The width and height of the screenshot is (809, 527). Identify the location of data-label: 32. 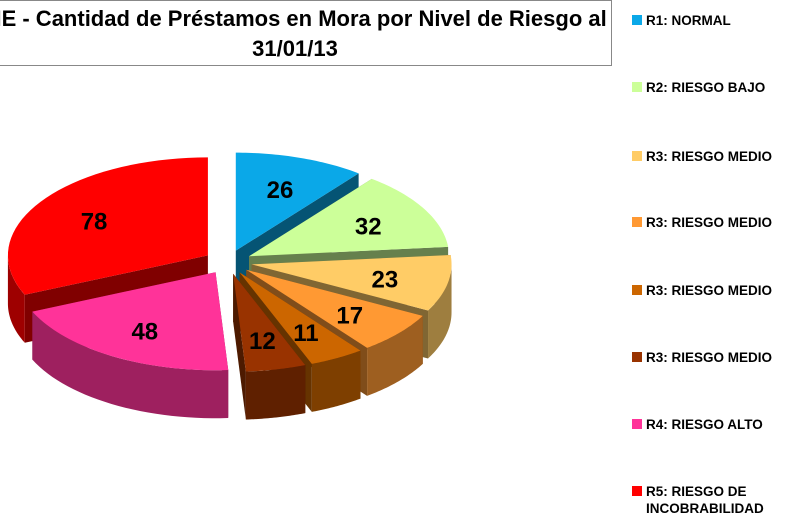
(368, 226).